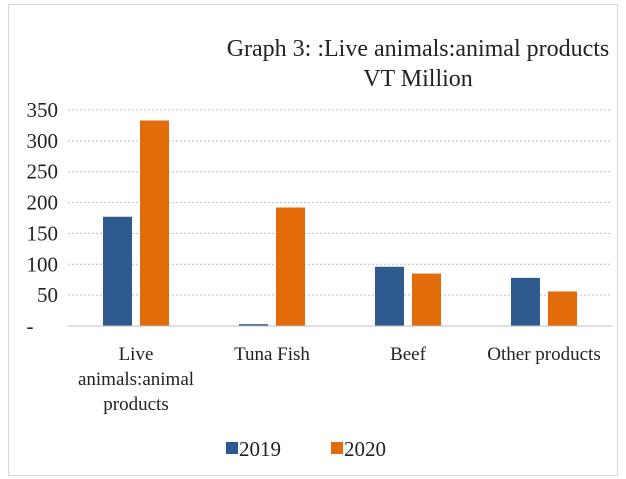 The height and width of the screenshot is (479, 626). I want to click on y-tick-label: -, so click(30, 326).